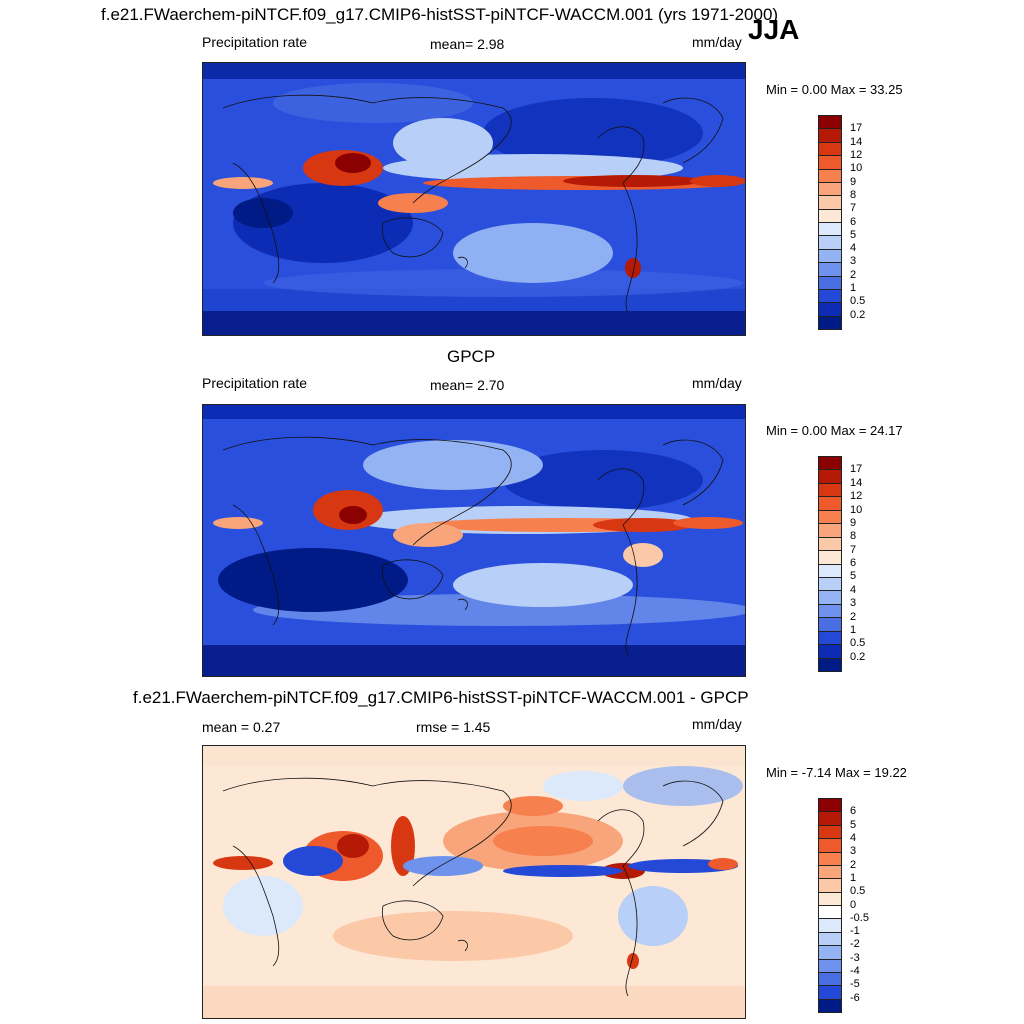 The image size is (1024, 1024). I want to click on panel2-colorbar, so click(830, 564).